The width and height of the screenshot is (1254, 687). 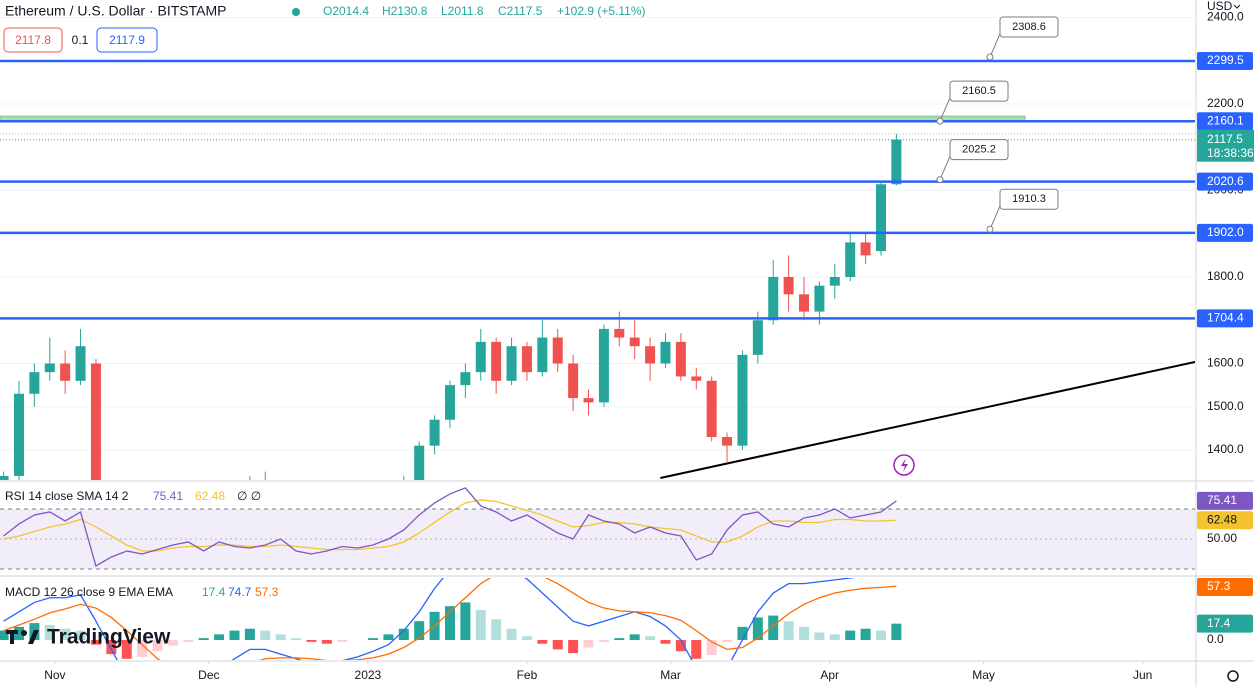 What do you see at coordinates (1225, 139) in the screenshot?
I see `last-price-label: 2117.5` at bounding box center [1225, 139].